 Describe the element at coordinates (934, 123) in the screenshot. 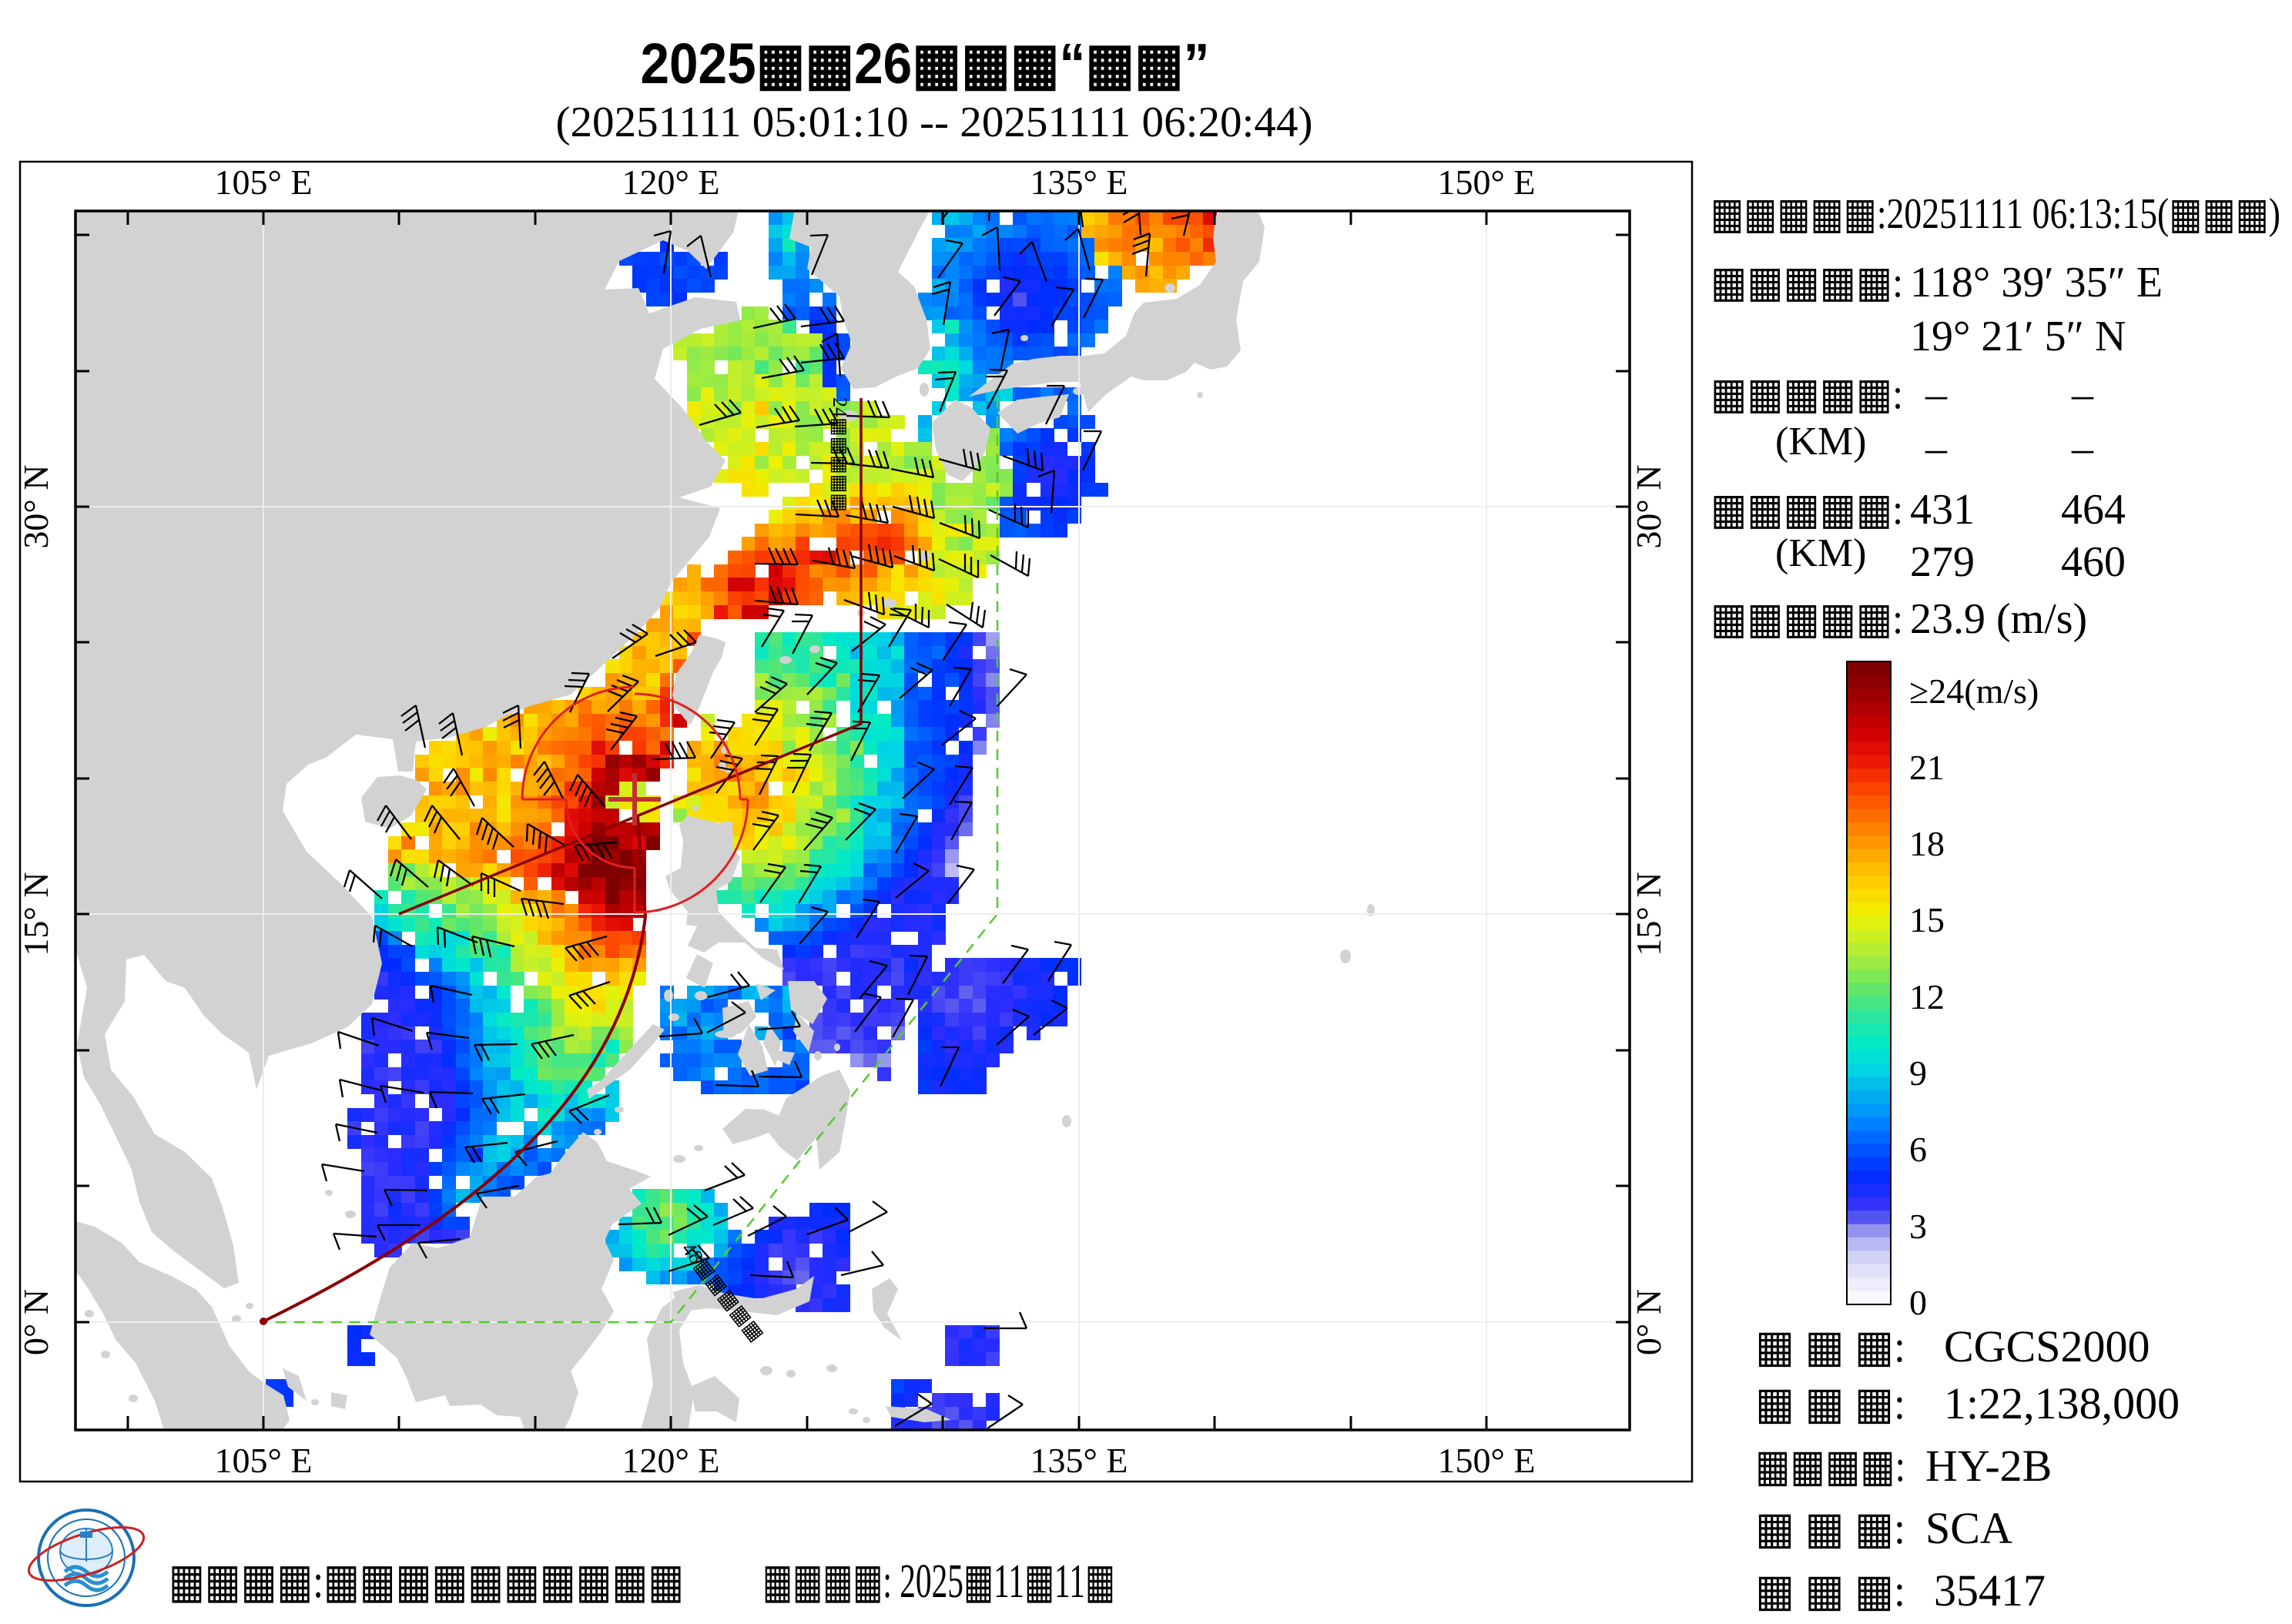

I see `svg-text:(20251111 05:01:10 -- 20251111: (20251111 05:01:10 -- 20251111 06:20:44)` at that location.